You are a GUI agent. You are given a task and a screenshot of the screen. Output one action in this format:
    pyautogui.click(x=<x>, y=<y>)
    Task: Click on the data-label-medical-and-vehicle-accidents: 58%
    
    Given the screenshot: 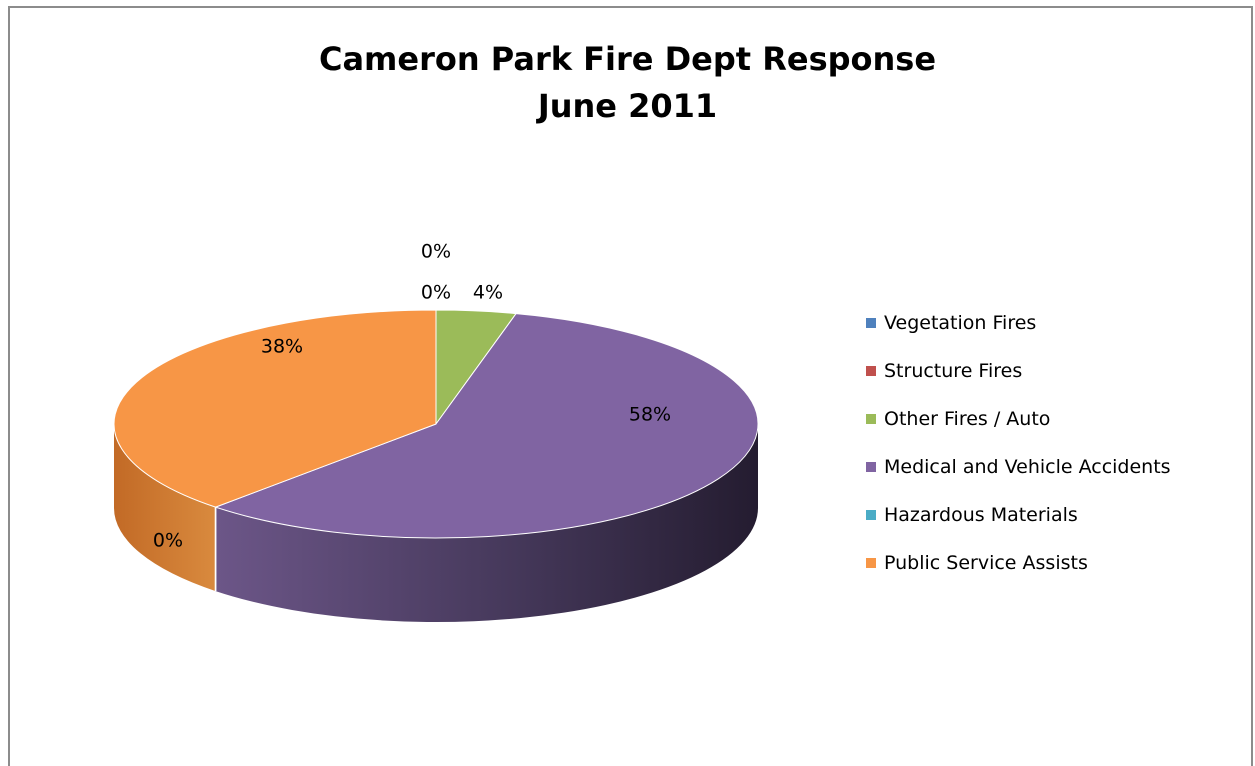 What is the action you would take?
    pyautogui.click(x=650, y=415)
    